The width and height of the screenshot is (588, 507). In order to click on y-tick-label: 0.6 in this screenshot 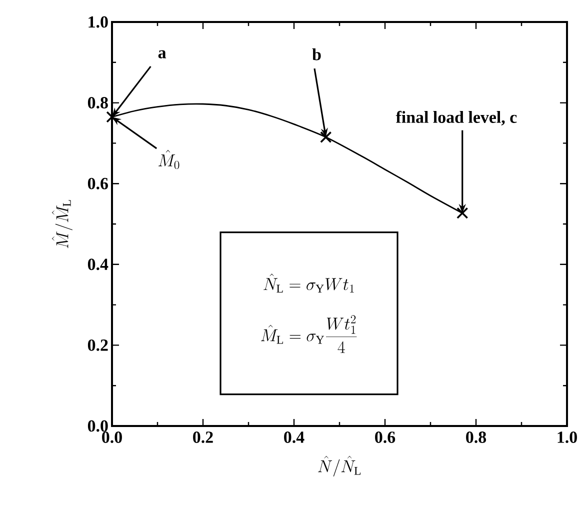, I will do `click(98, 184)`.